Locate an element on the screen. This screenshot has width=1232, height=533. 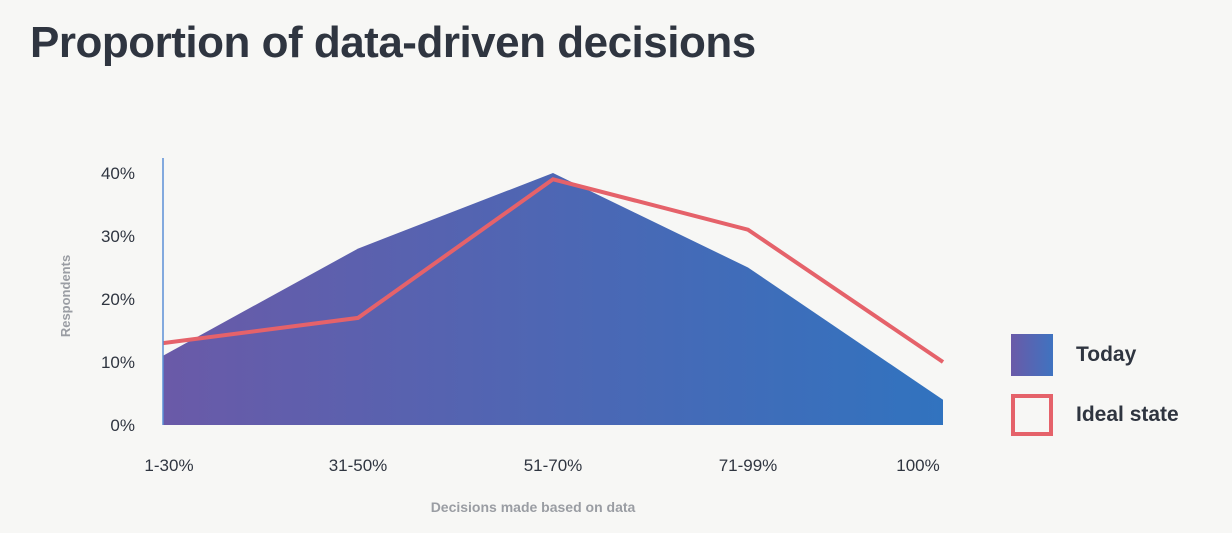
legend: Today Ideal state is located at coordinates (1111, 389).